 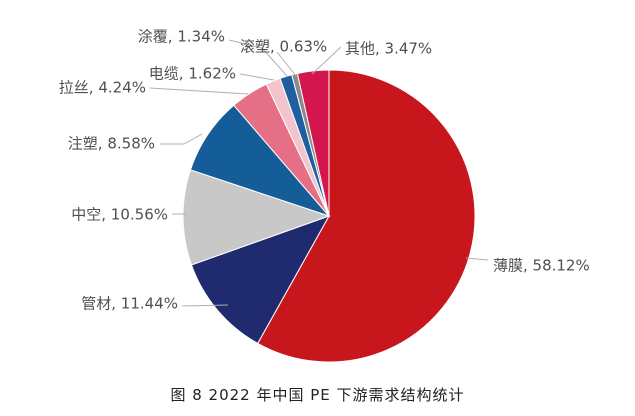 What do you see at coordinates (541, 266) in the screenshot?
I see `slice-label-1: 薄膜, 58.12%` at bounding box center [541, 266].